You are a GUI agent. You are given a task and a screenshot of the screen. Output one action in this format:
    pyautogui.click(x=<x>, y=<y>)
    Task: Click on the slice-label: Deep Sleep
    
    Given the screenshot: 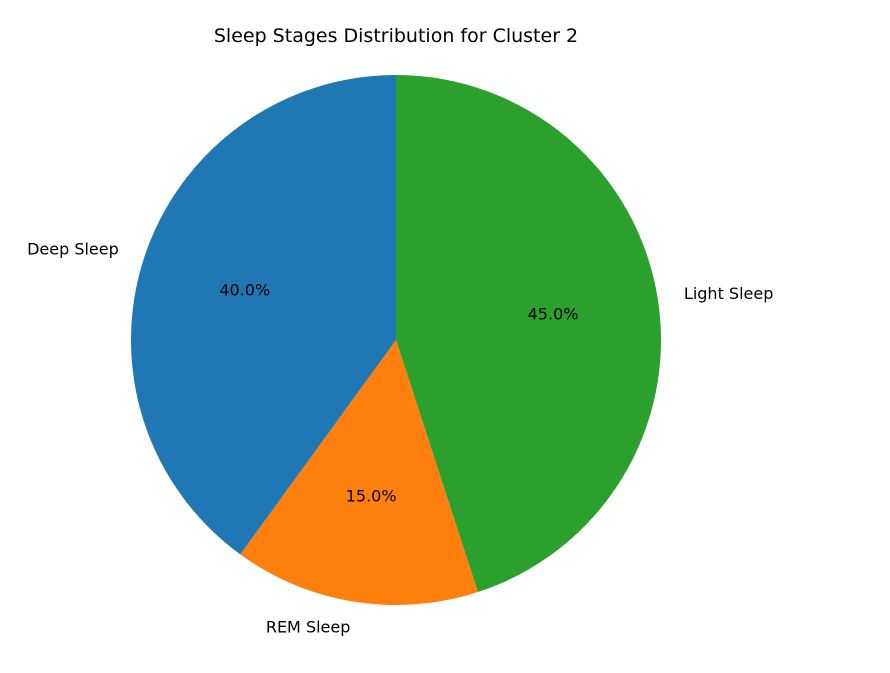 What is the action you would take?
    pyautogui.click(x=73, y=248)
    